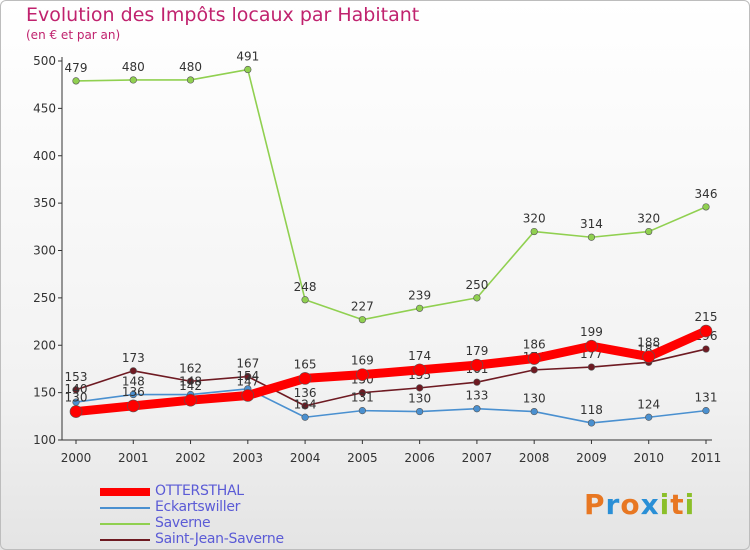 The width and height of the screenshot is (750, 550). What do you see at coordinates (391, 377) in the screenshot?
I see `series-line-saint-jean-saverne` at bounding box center [391, 377].